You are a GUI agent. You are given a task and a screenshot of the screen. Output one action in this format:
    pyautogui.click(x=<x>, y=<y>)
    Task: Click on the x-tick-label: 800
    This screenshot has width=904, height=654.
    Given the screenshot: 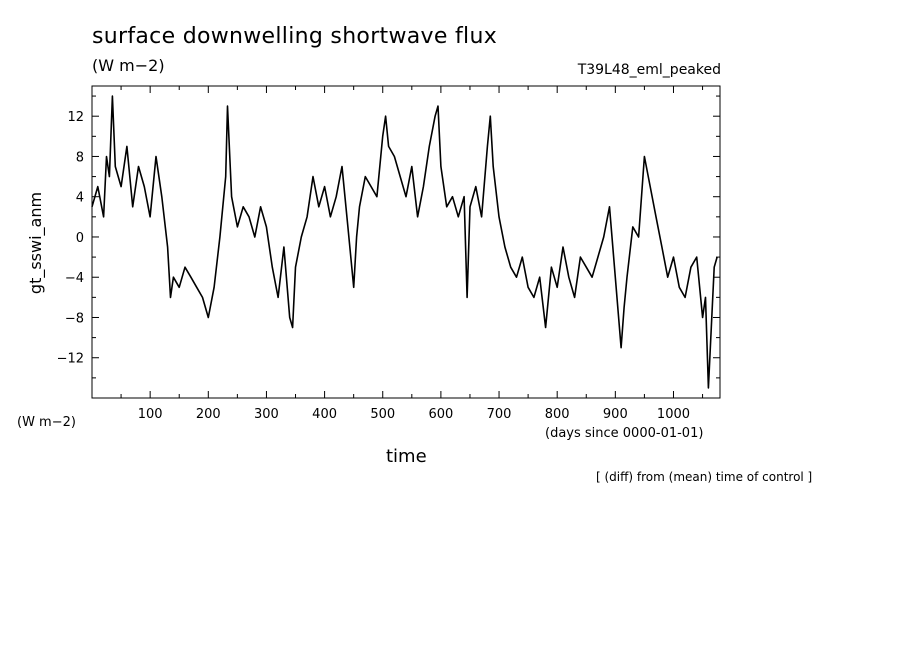 What is the action you would take?
    pyautogui.click(x=557, y=414)
    